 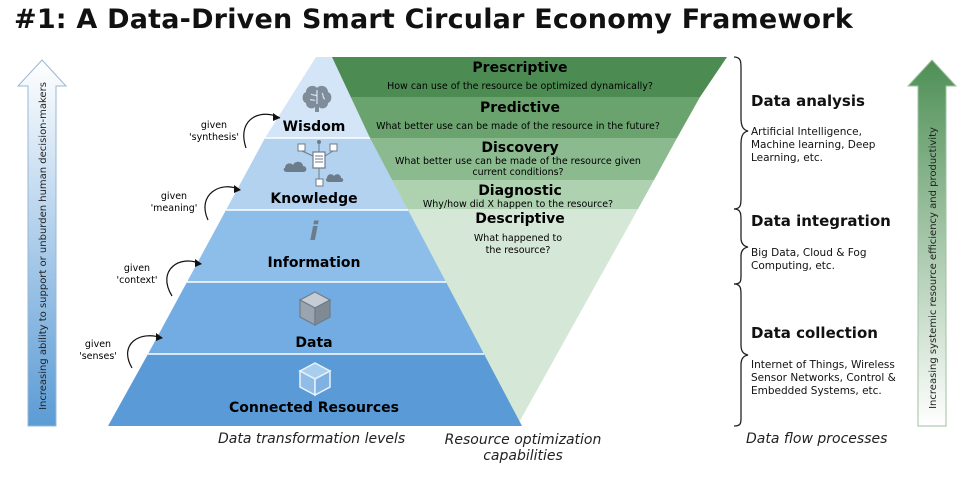 I want to click on caption-resource-optimization-line2: capabilities, so click(x=523, y=456).